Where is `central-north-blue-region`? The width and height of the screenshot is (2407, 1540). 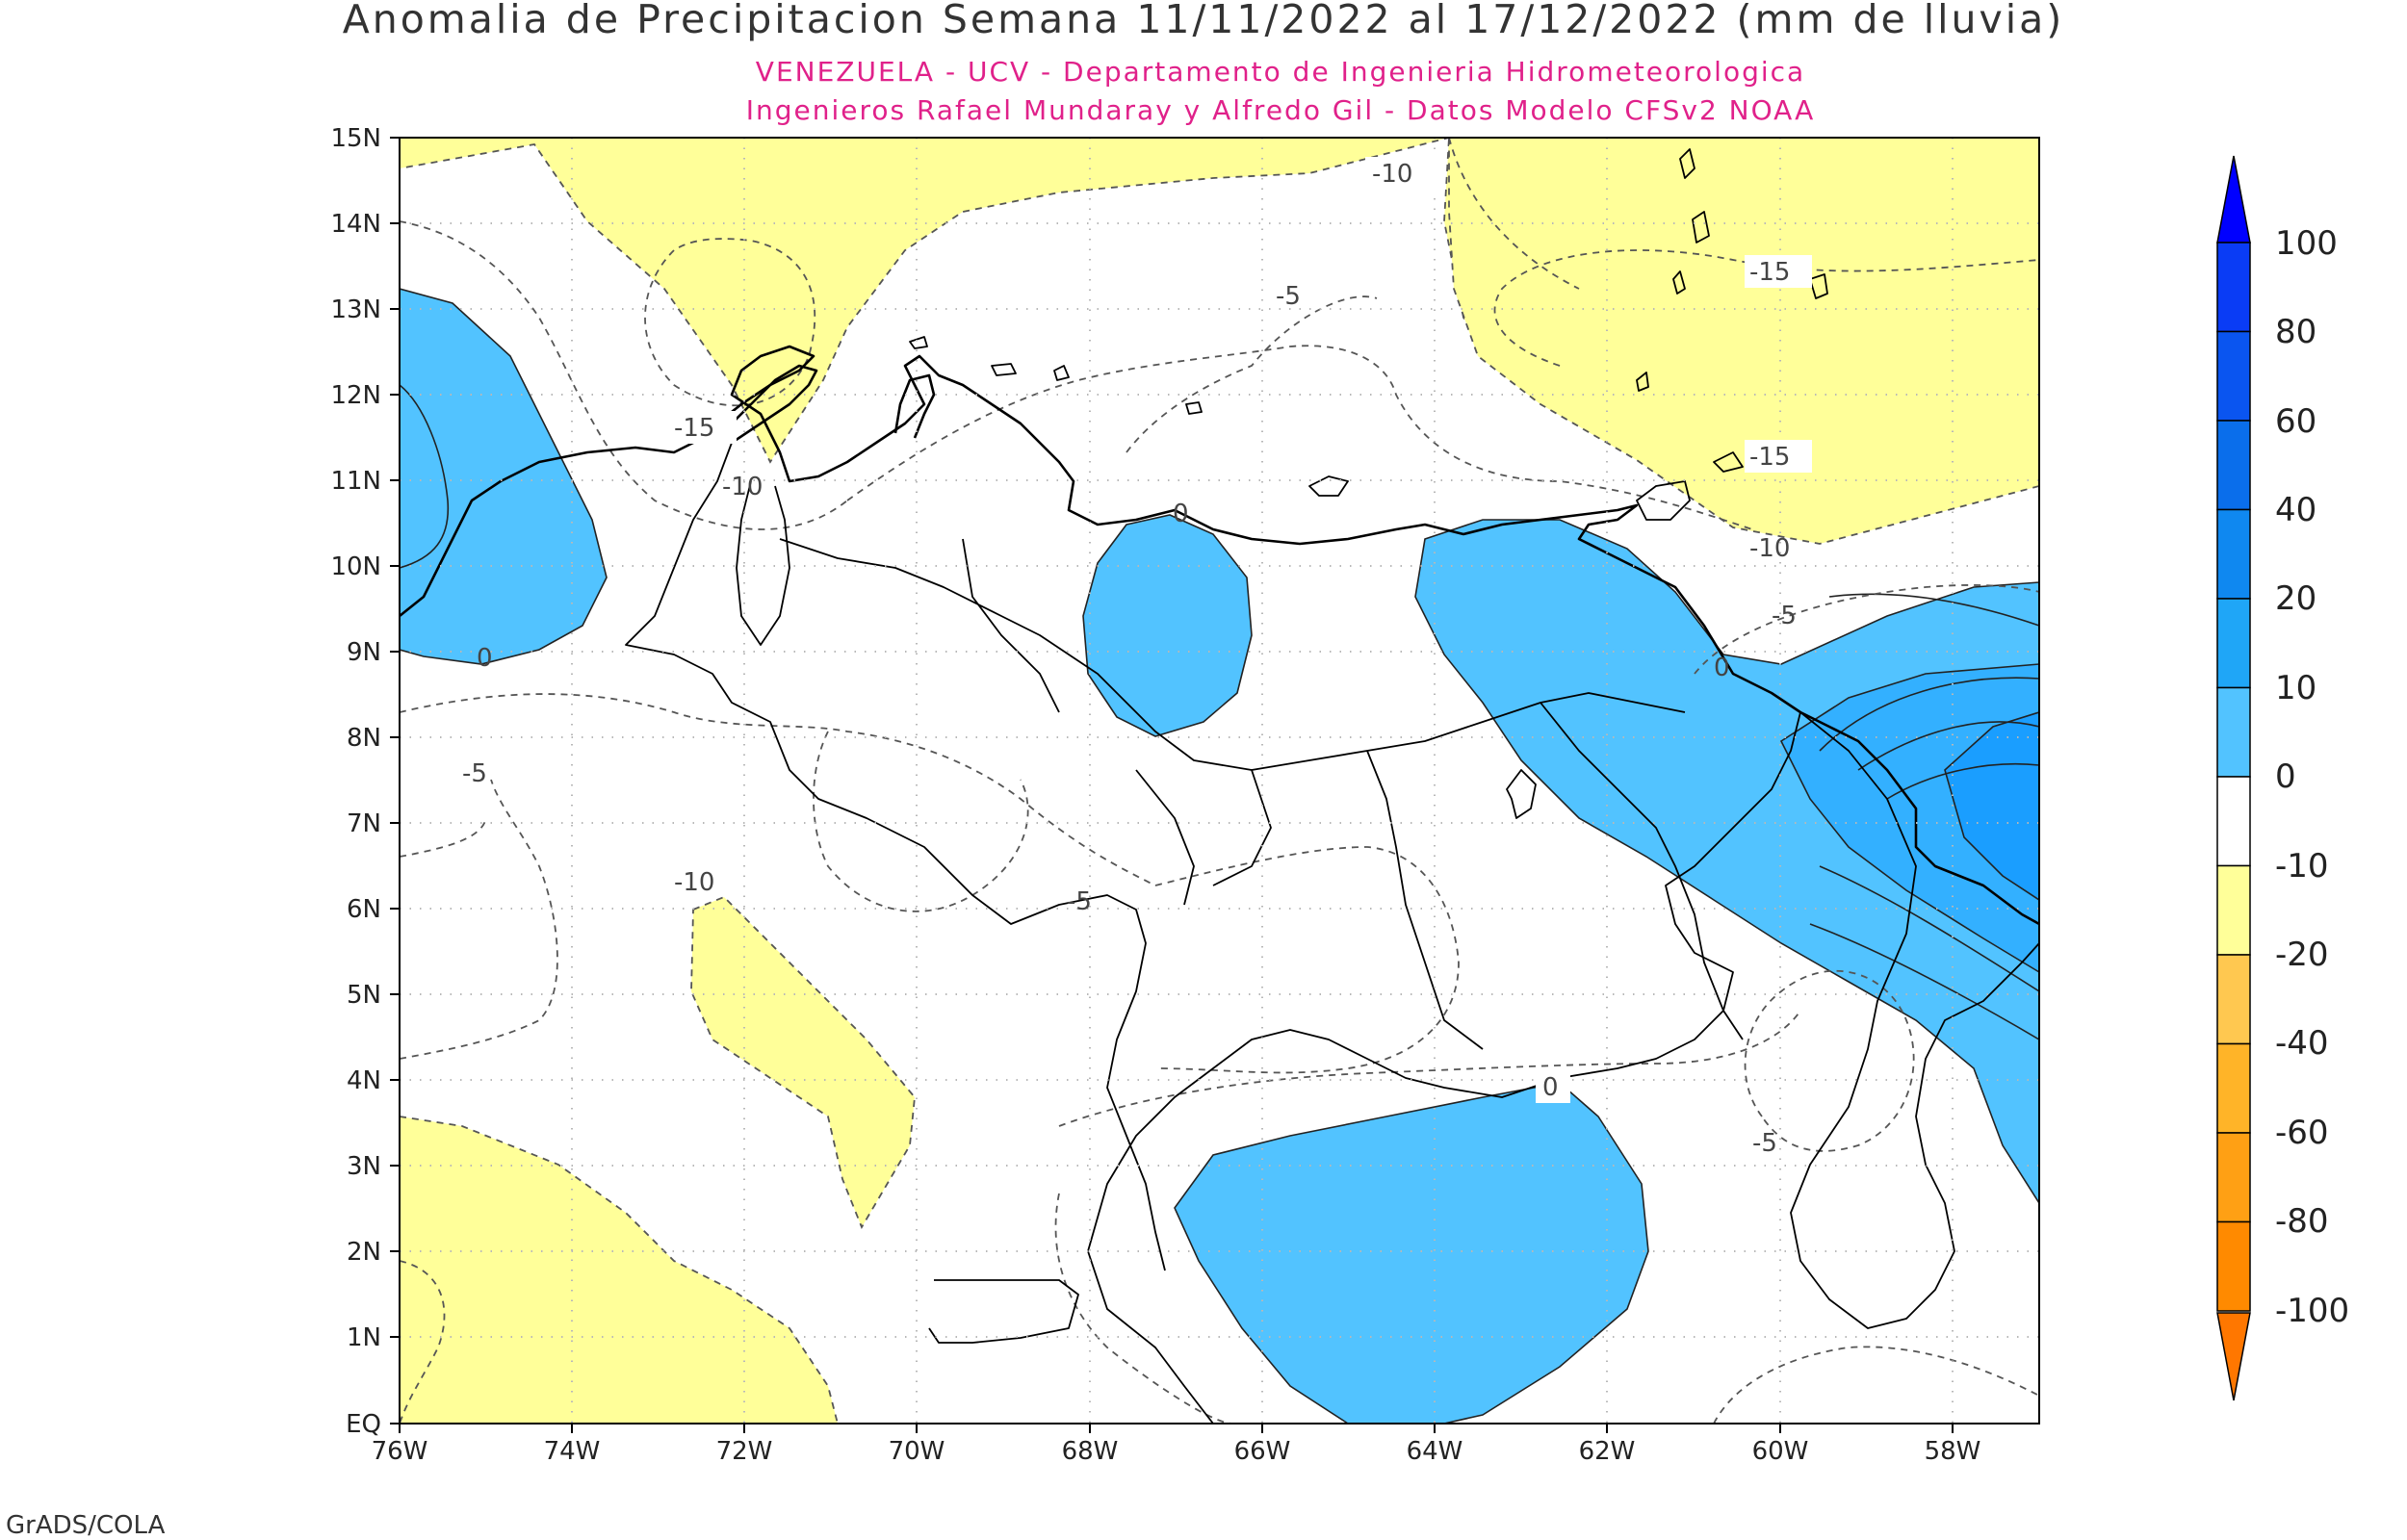 central-north-blue-region is located at coordinates (1167, 625).